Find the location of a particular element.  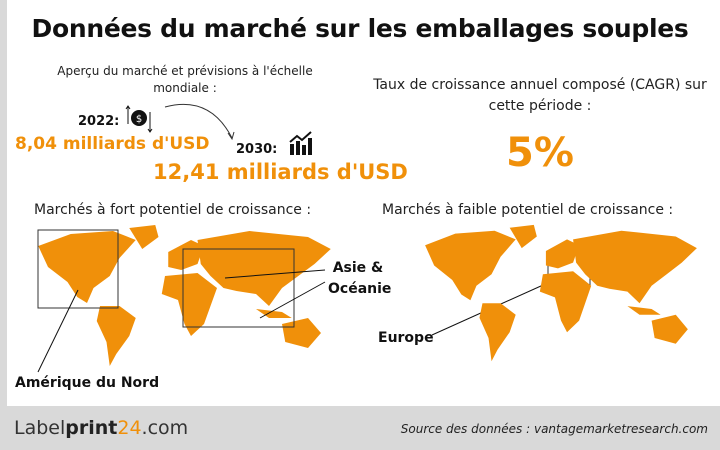

bar-chart-growth-icon is located at coordinates (300, 143).